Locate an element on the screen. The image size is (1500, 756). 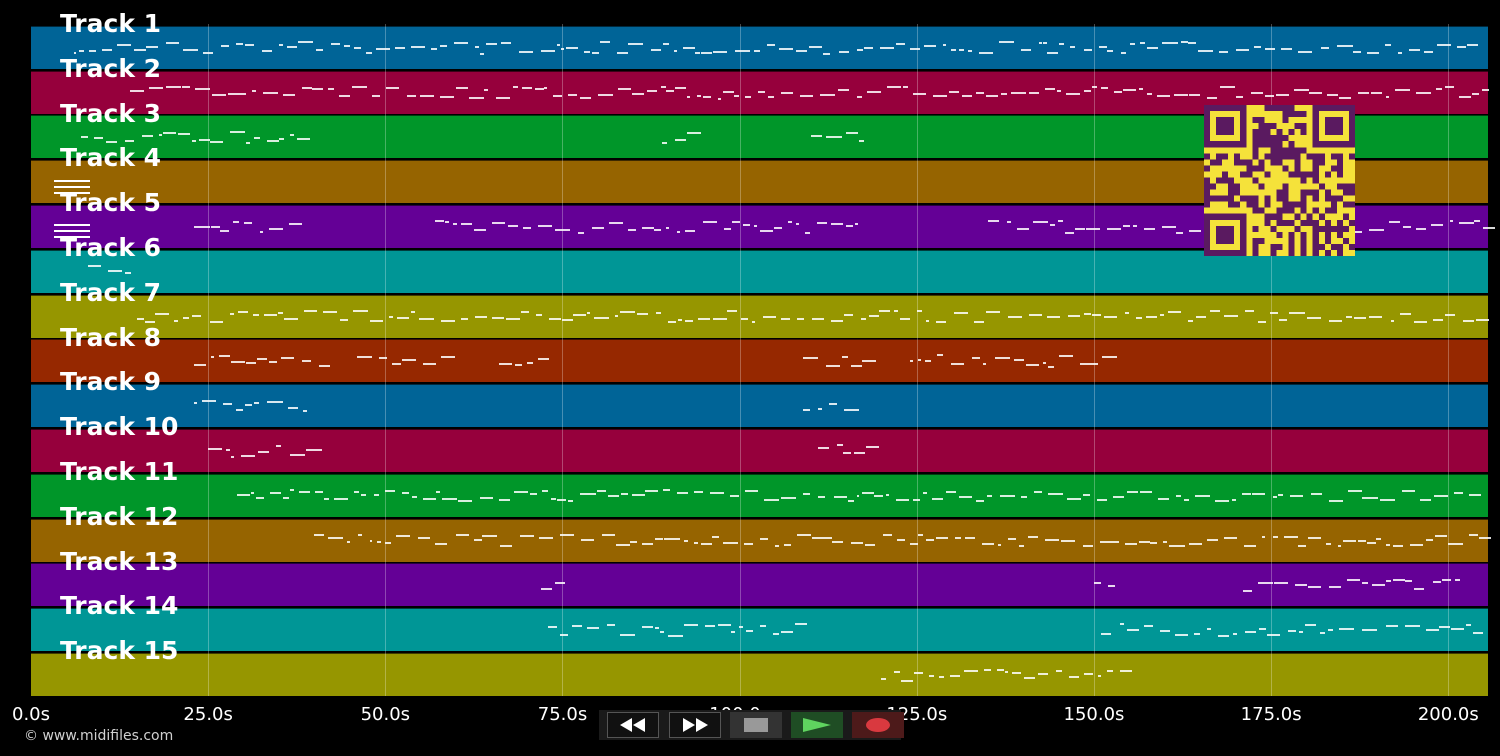
rewind-button is located at coordinates (633, 725).